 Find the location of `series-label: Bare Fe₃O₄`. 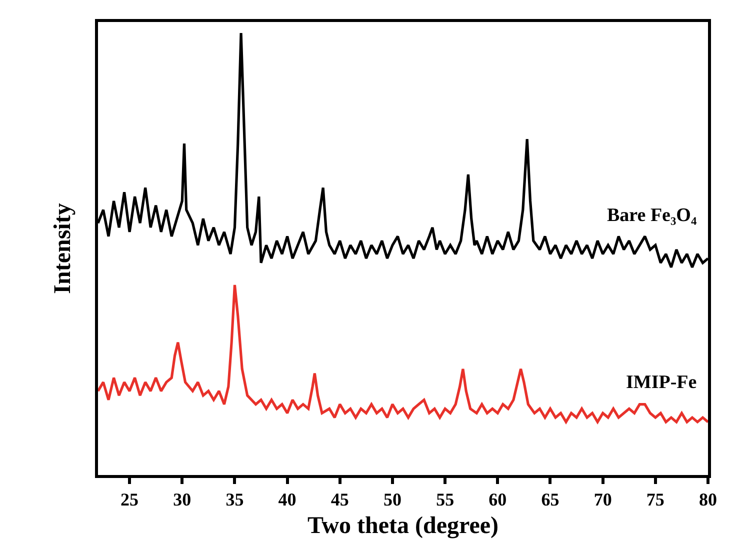

series-label: Bare Fe₃O₄ is located at coordinates (652, 215).